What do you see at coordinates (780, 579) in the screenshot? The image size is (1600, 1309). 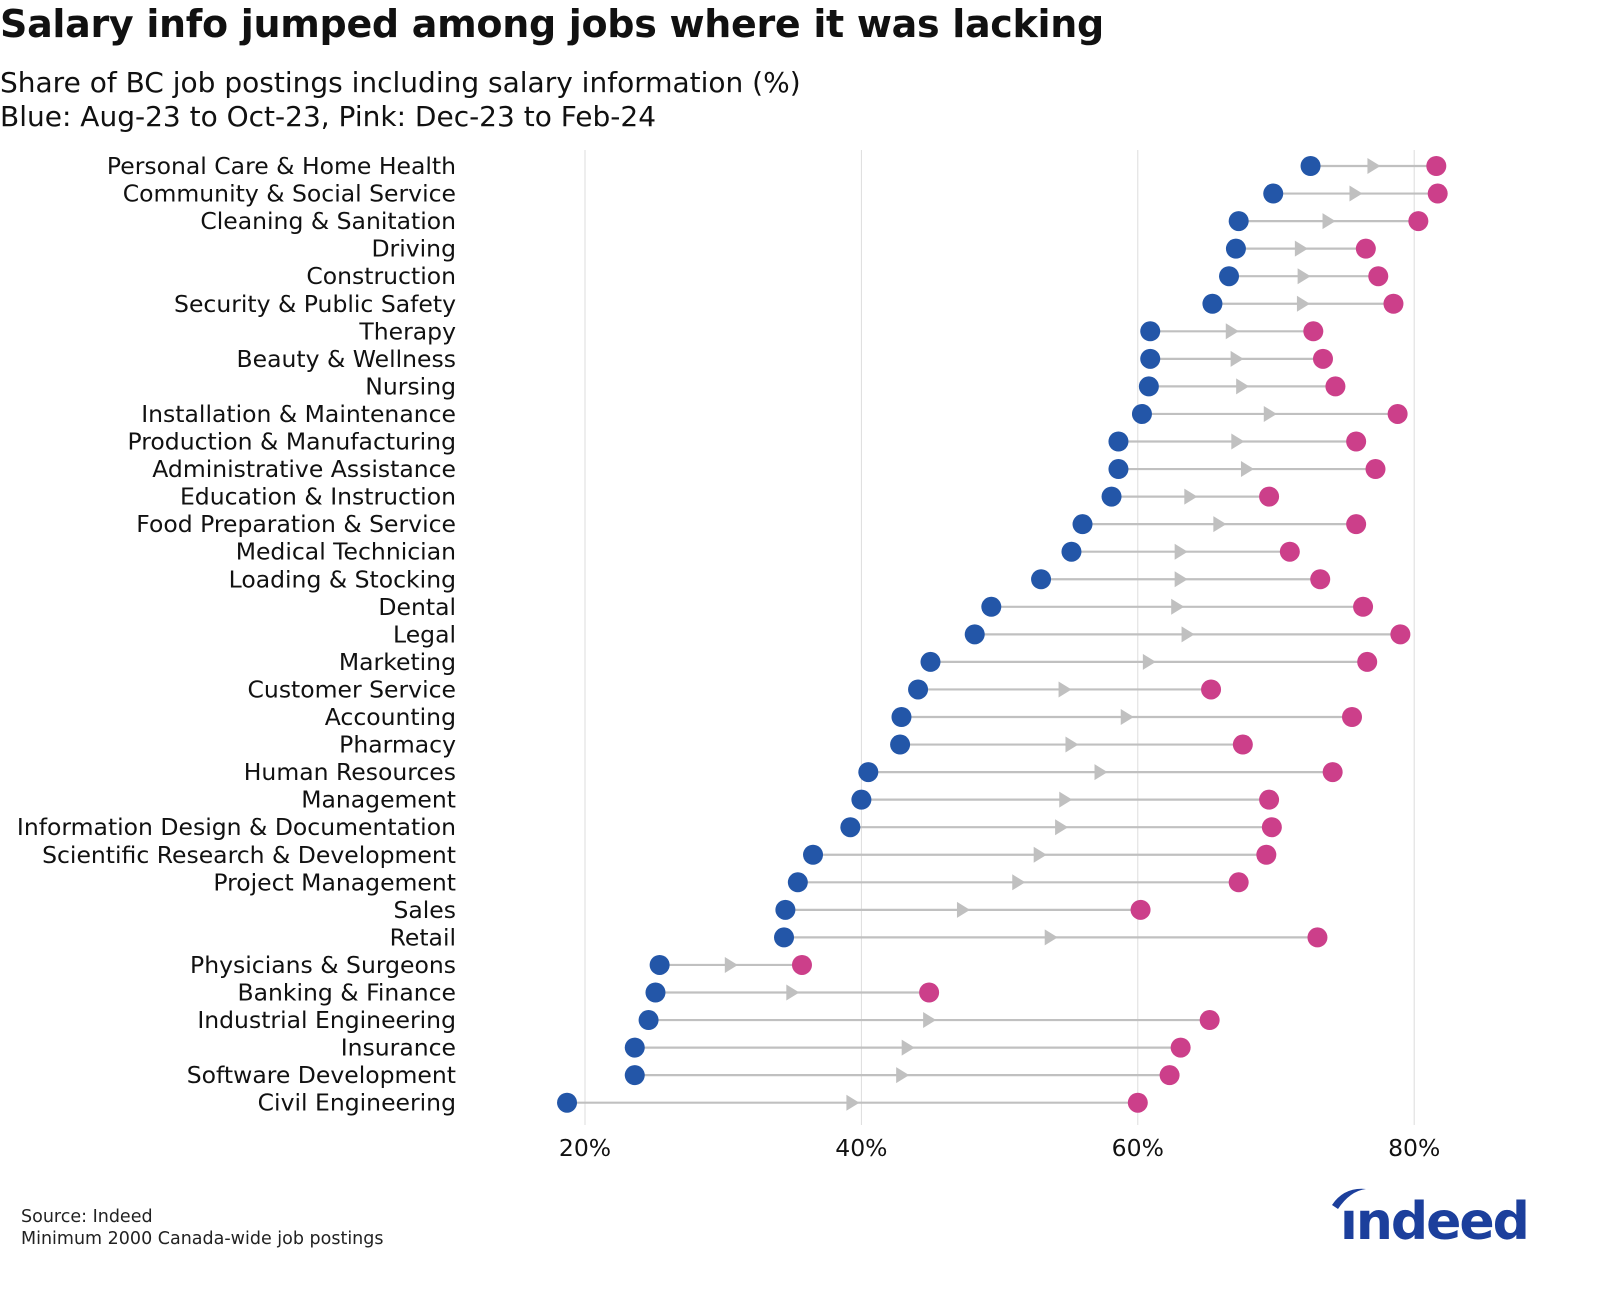 I see `chart-row: Loading & Stocking` at bounding box center [780, 579].